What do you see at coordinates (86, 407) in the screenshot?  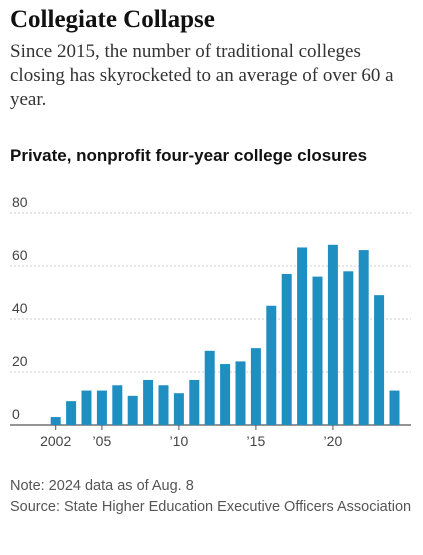 I see `bar-2004` at bounding box center [86, 407].